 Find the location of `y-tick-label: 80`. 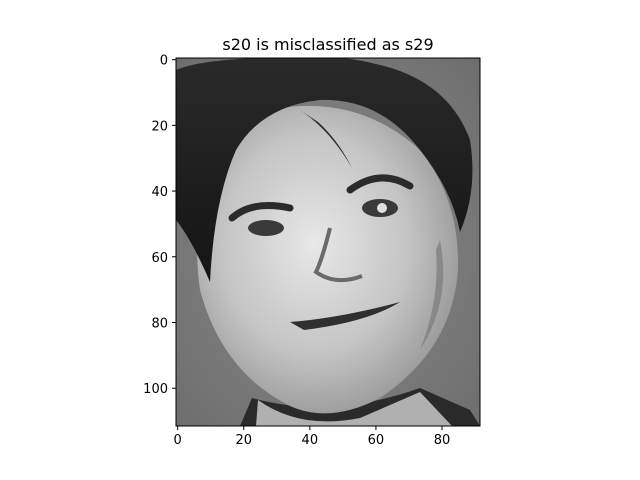

y-tick-label: 80 is located at coordinates (159, 324).